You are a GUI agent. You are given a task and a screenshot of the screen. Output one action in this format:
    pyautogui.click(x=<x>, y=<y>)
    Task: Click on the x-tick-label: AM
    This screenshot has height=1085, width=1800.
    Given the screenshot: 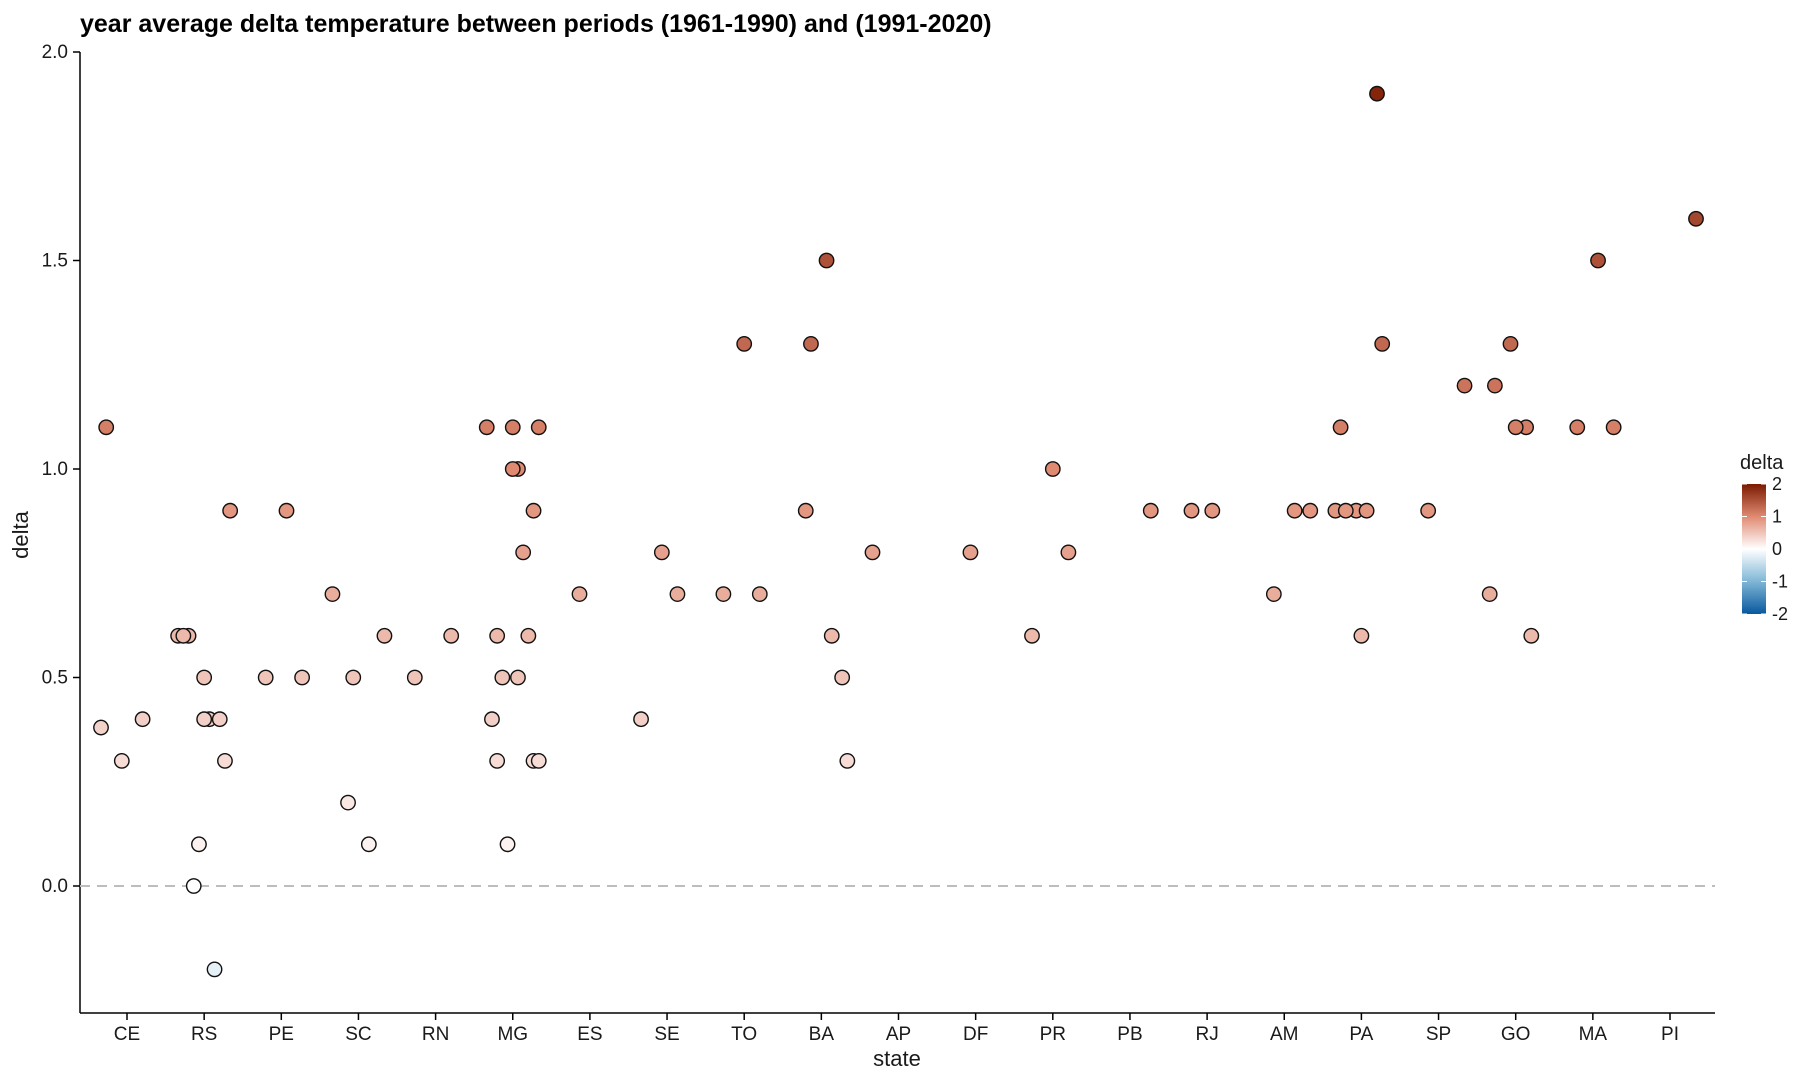 What is the action you would take?
    pyautogui.click(x=1284, y=1034)
    